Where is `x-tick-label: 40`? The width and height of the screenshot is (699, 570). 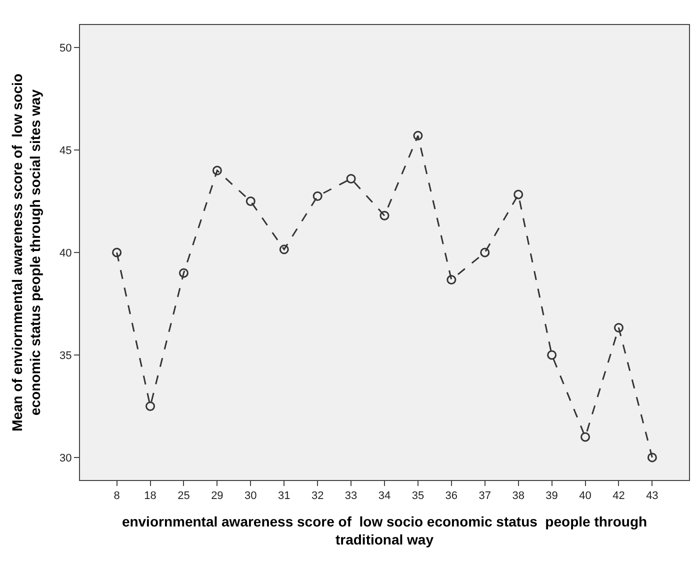
x-tick-label: 40 is located at coordinates (585, 496).